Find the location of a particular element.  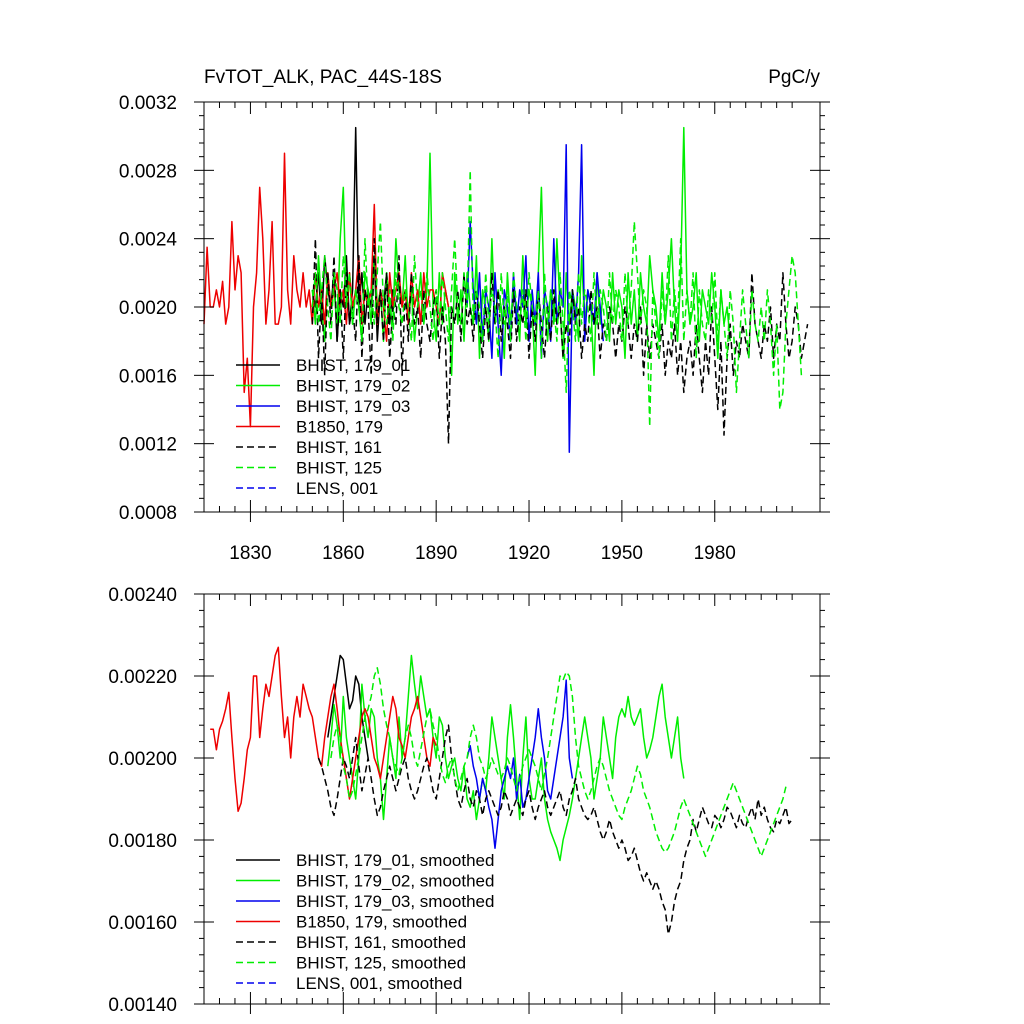

legend-label: BHIST, 125 is located at coordinates (339, 468).